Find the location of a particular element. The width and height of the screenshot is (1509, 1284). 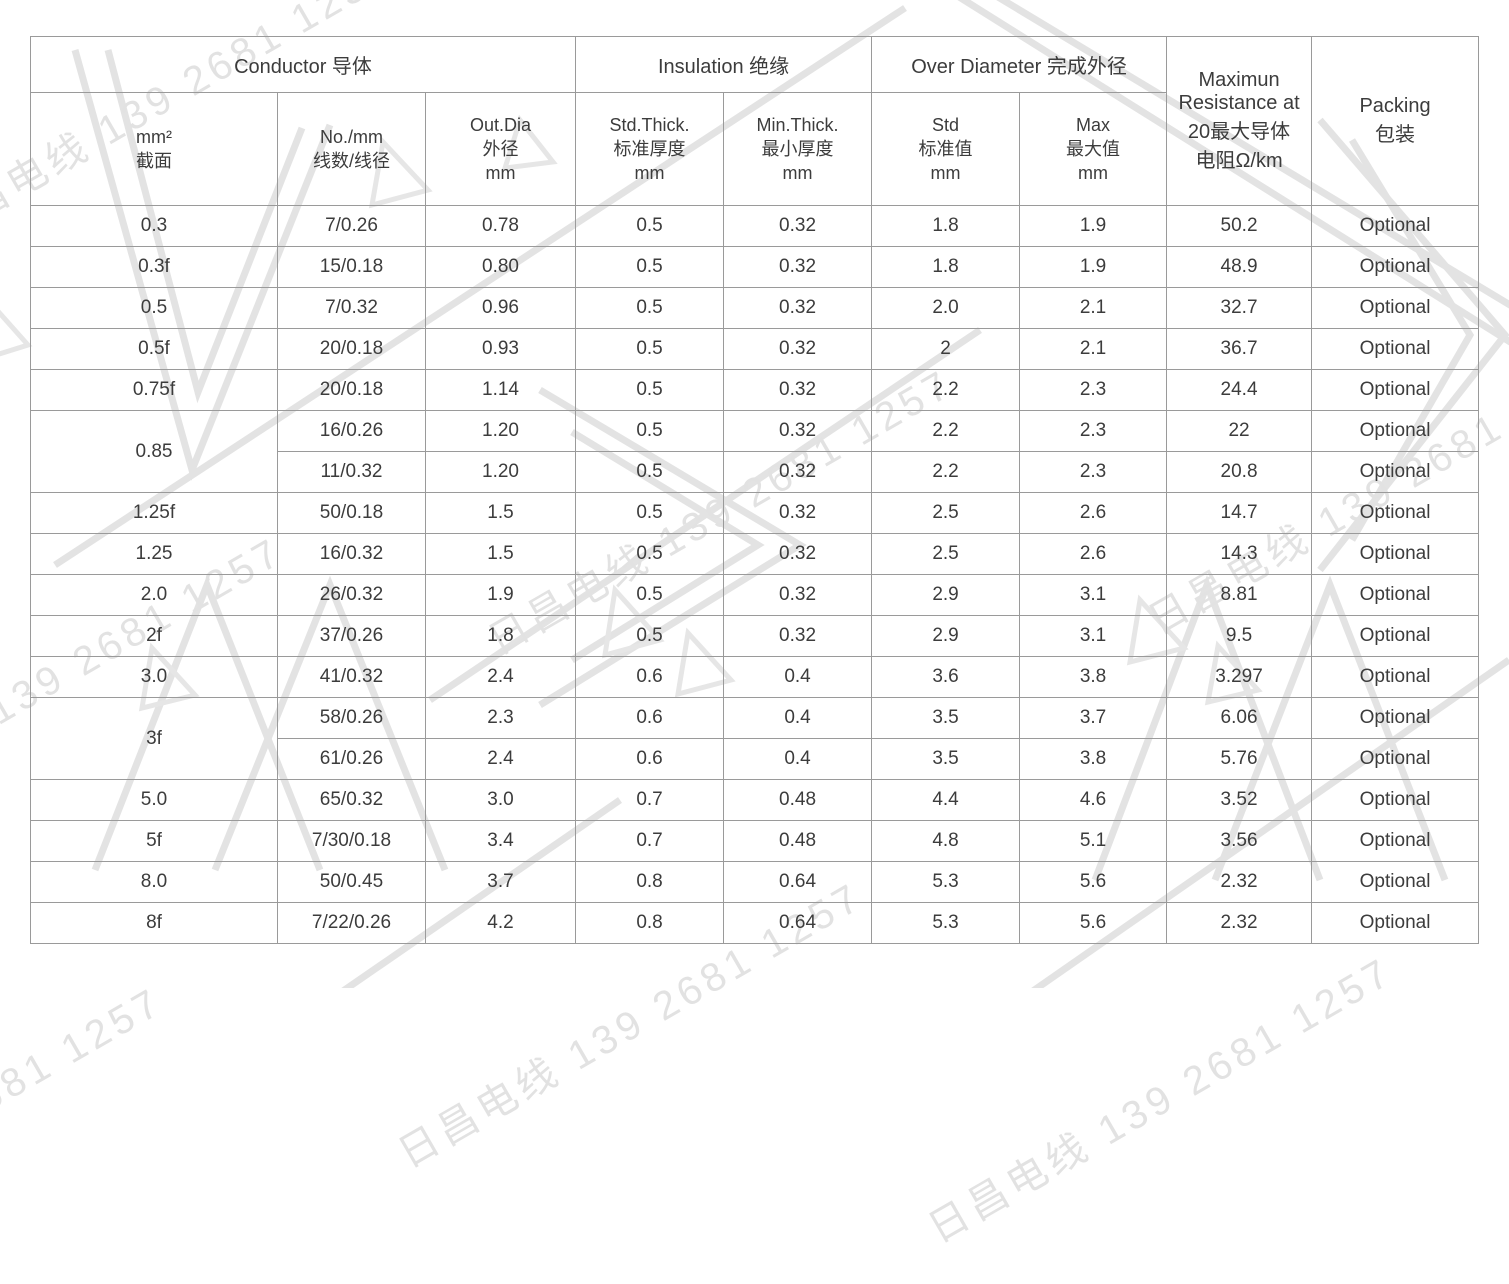

cell: 0.5f is located at coordinates (154, 349).